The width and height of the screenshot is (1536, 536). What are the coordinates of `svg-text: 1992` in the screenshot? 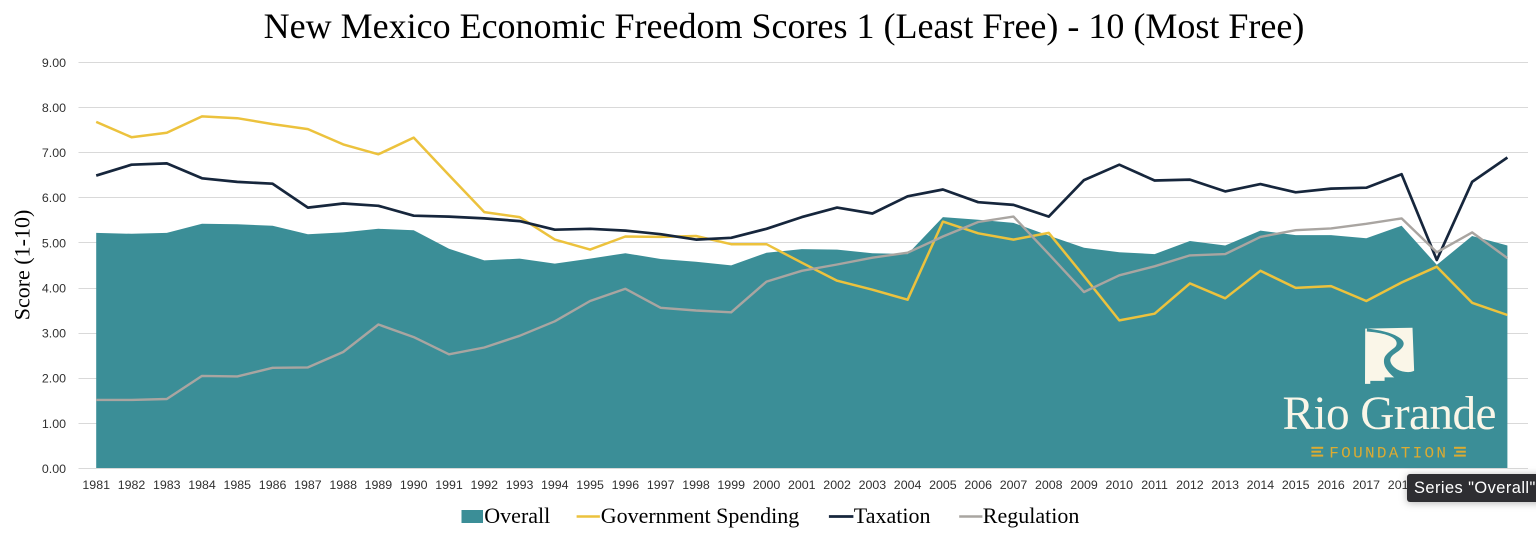 It's located at (485, 485).